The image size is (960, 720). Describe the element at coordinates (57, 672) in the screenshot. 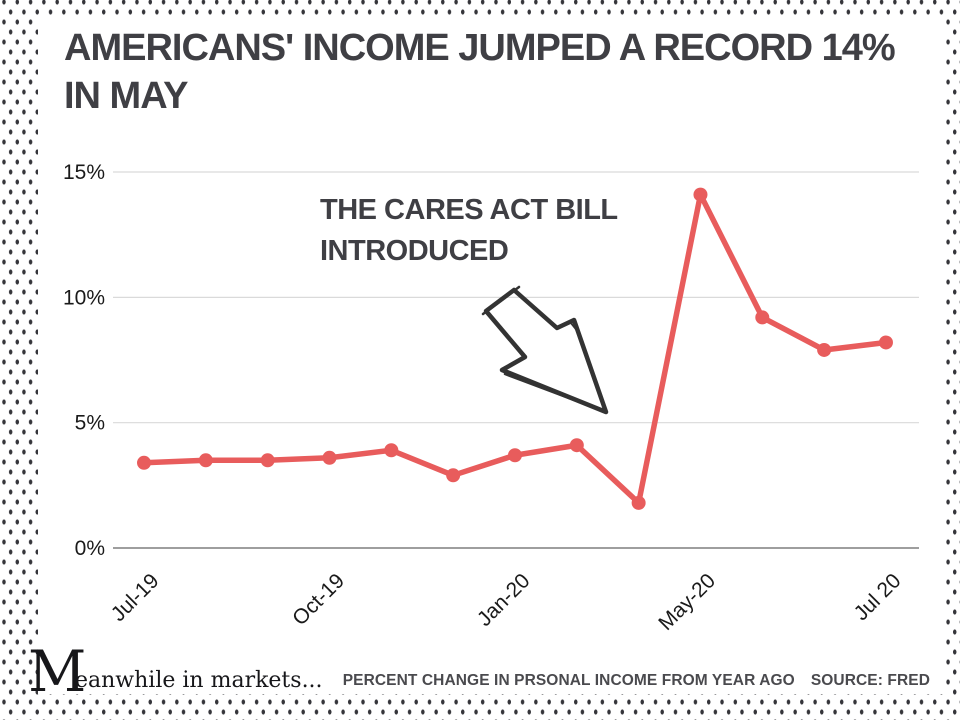

I see `brand-initial: M` at that location.